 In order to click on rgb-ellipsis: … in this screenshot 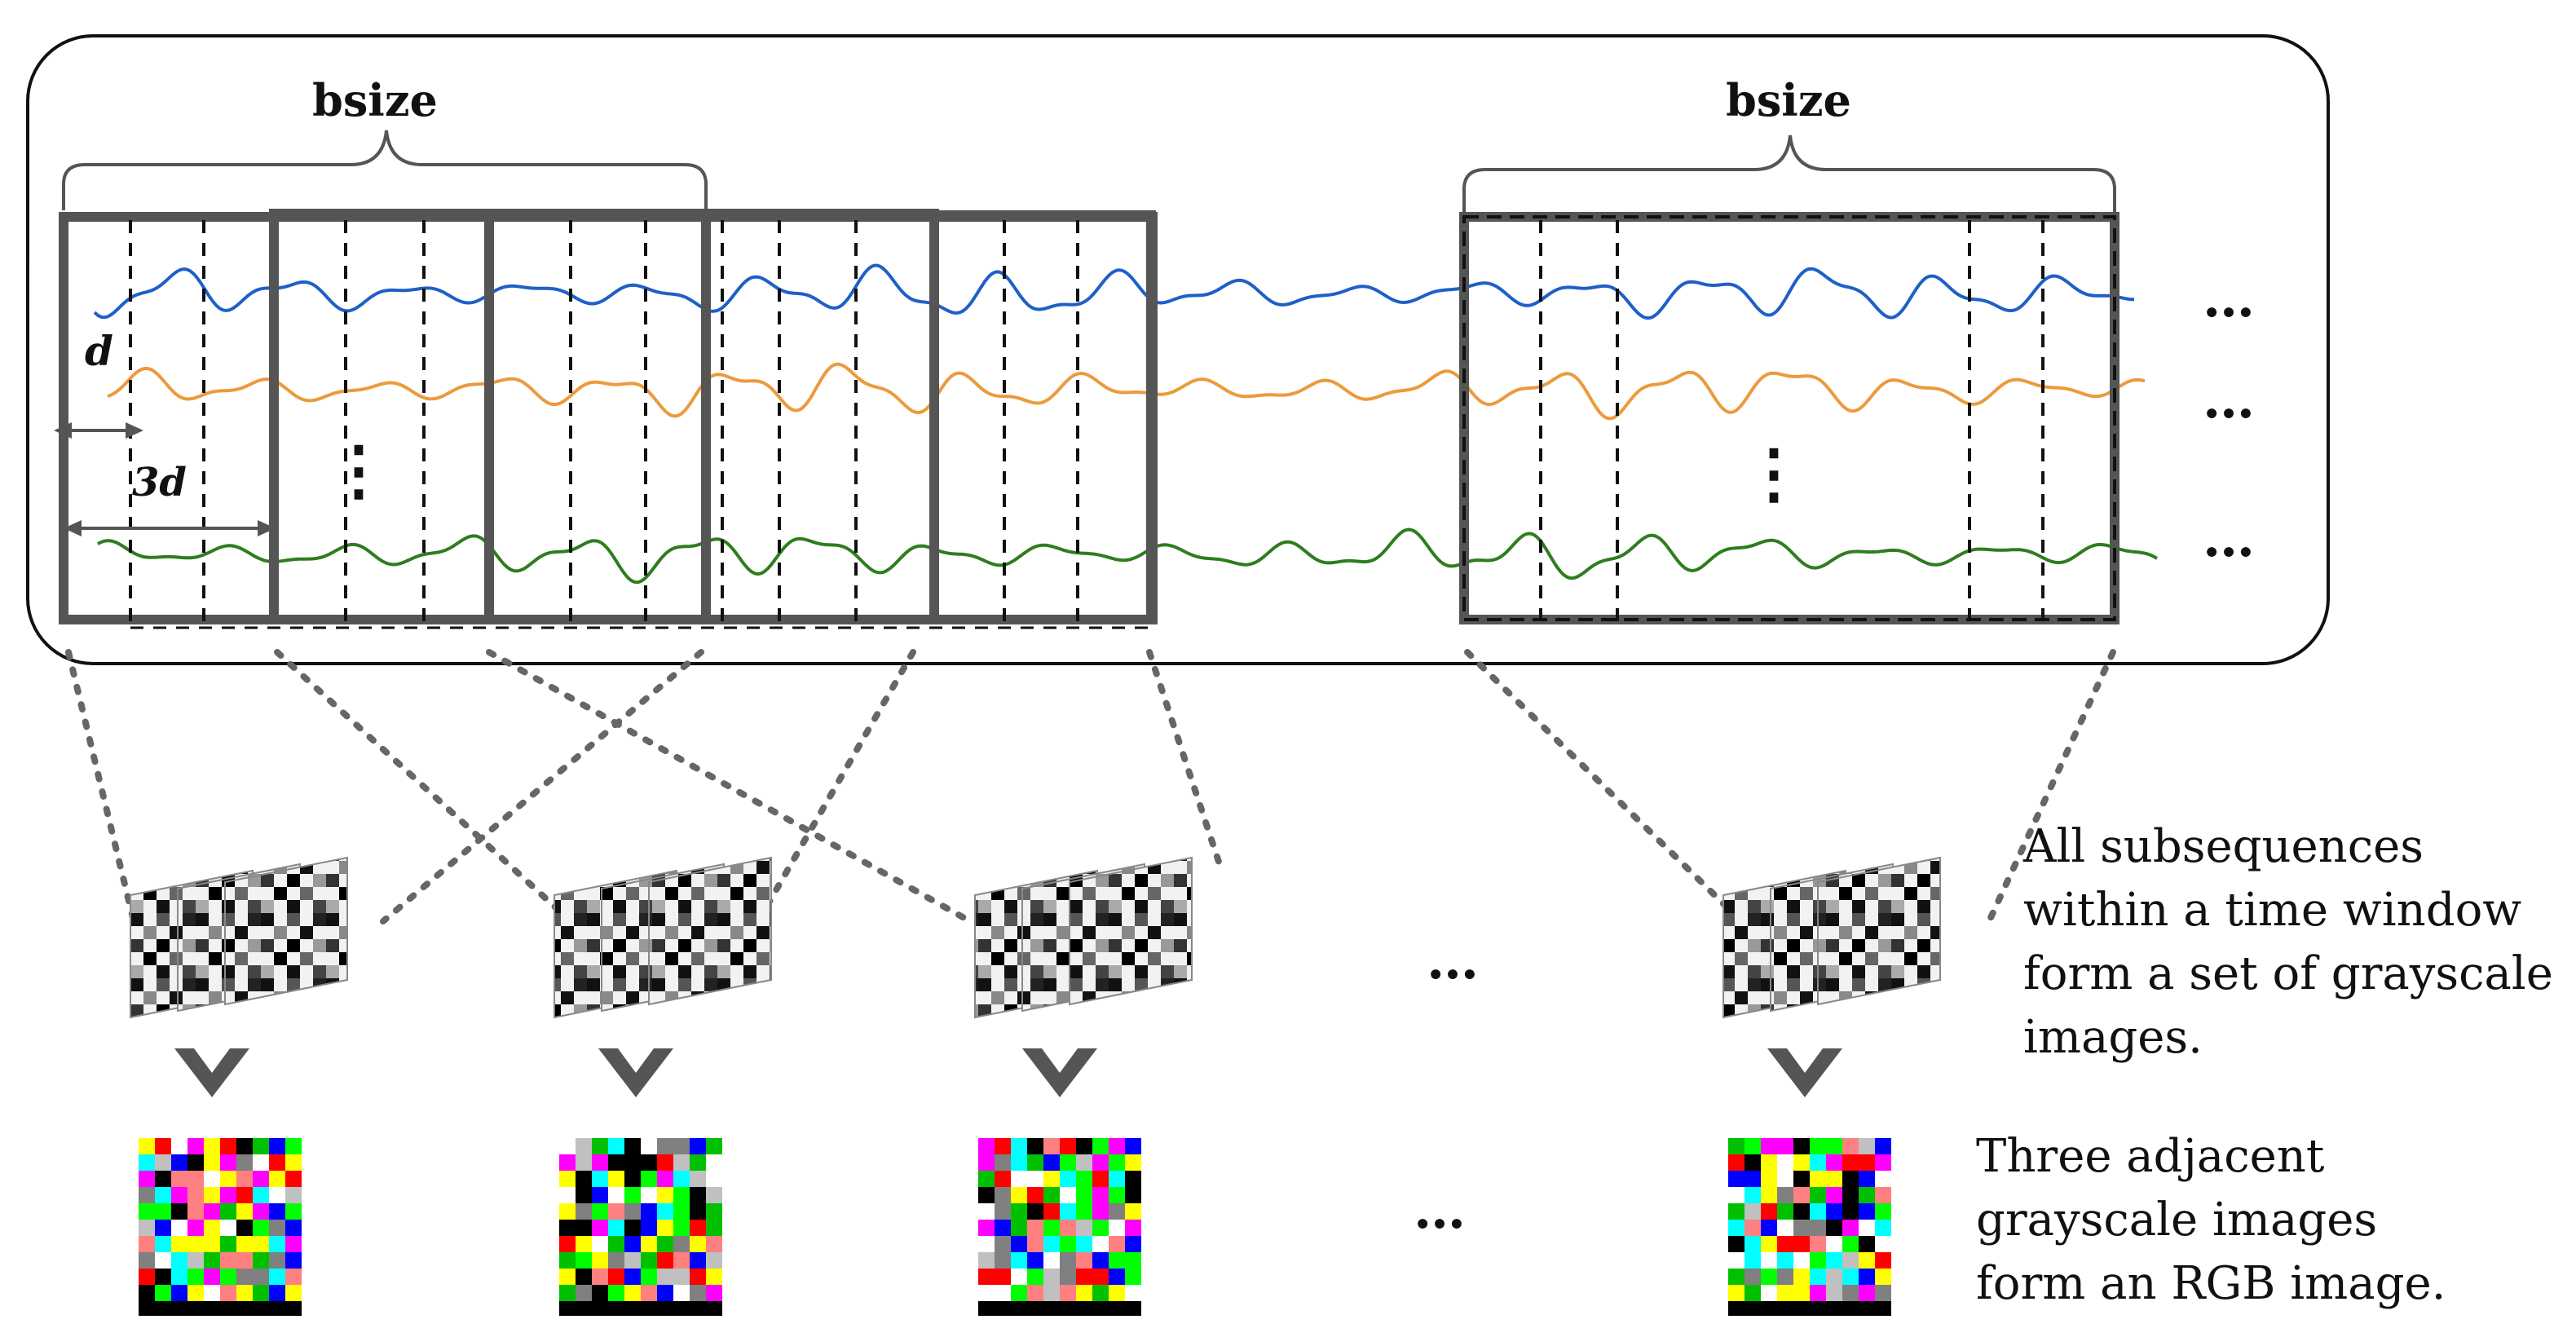, I will do `click(1440, 1210)`.